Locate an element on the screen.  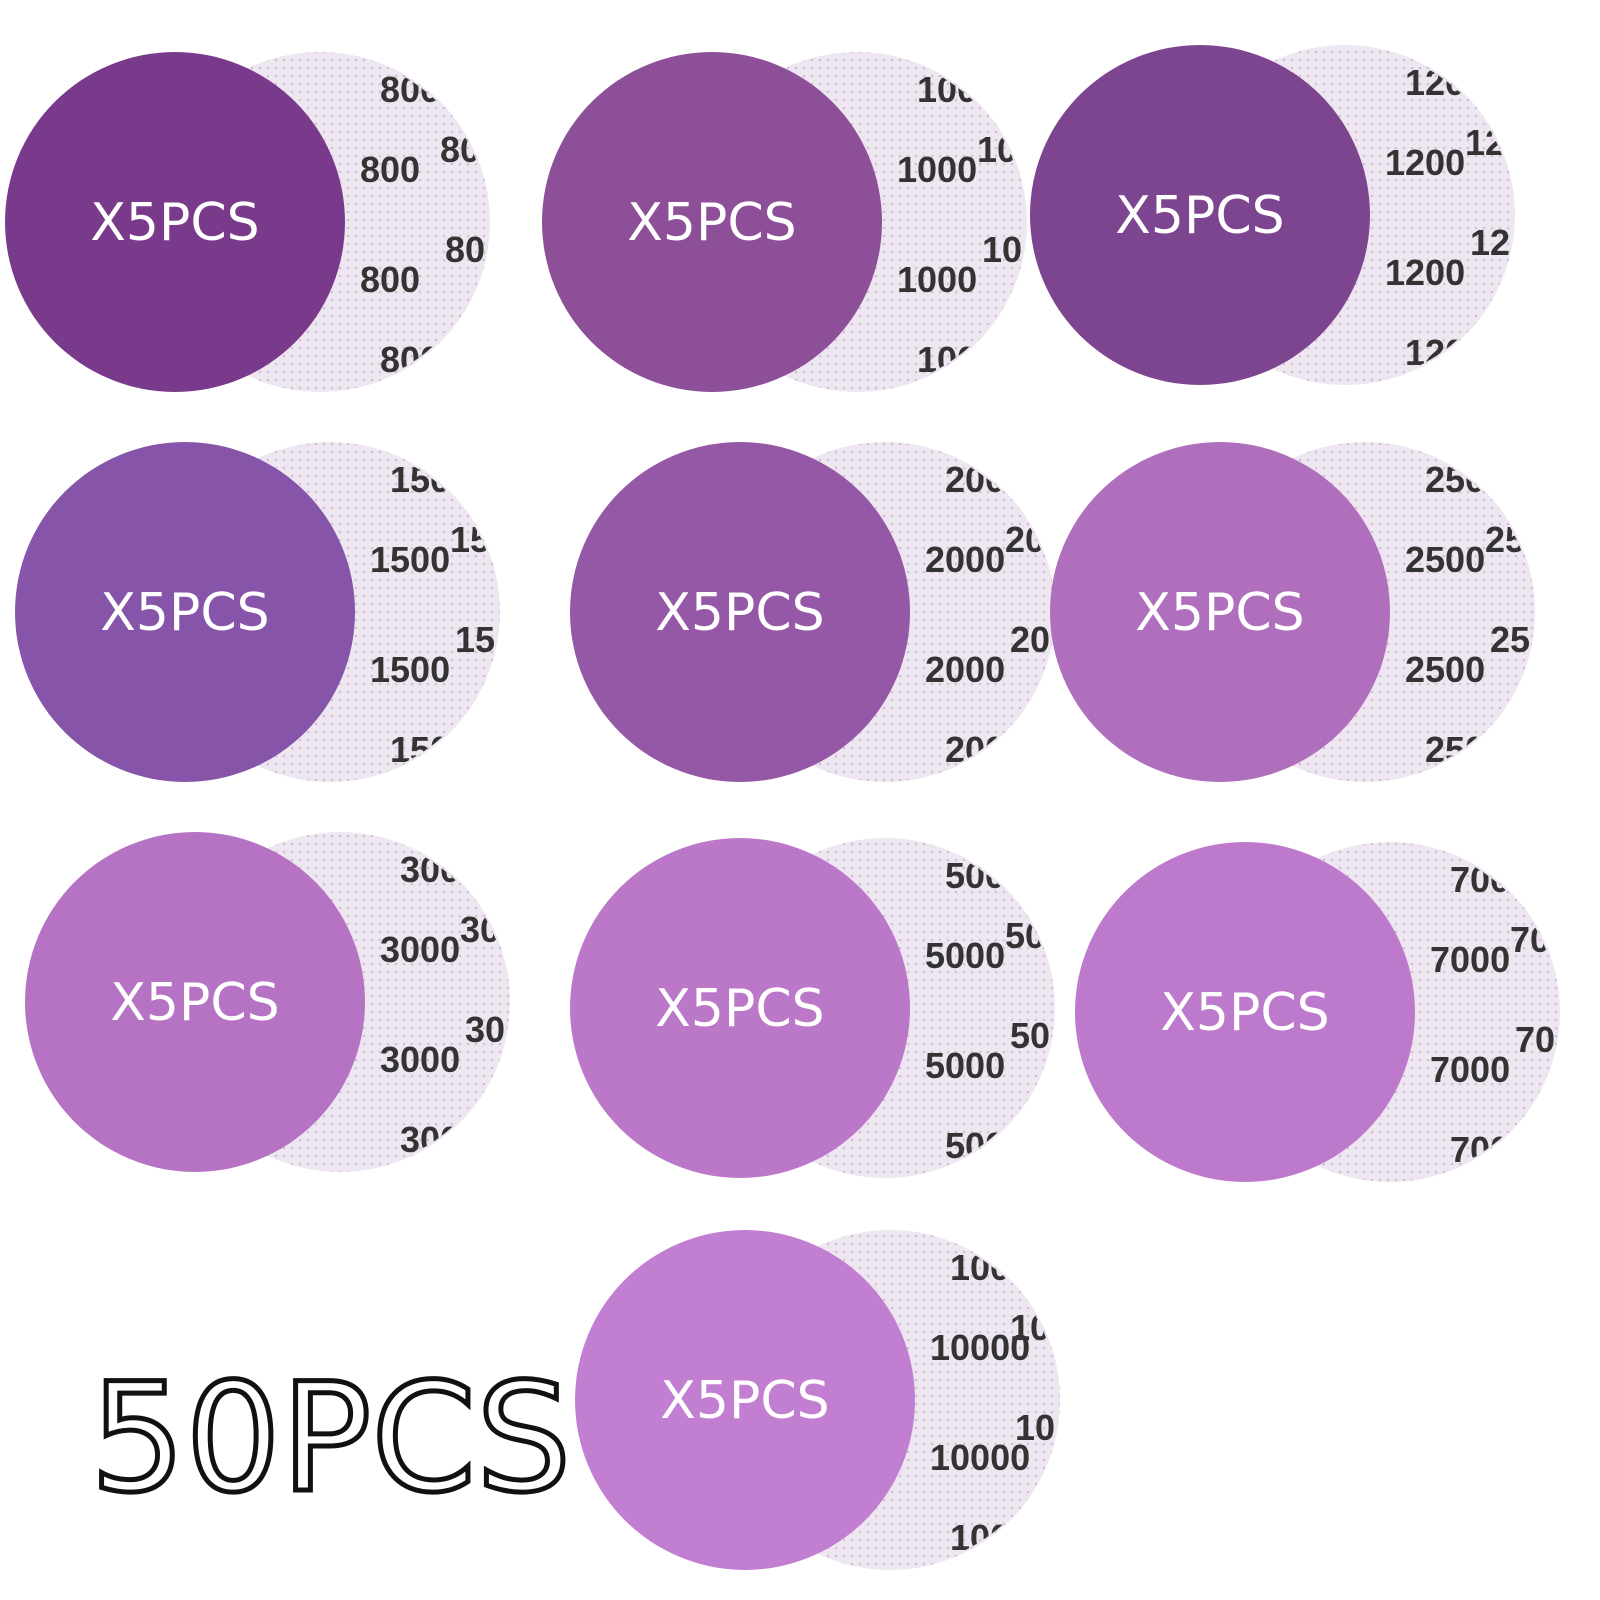
total-count: 50PCS is located at coordinates (330, 1439).